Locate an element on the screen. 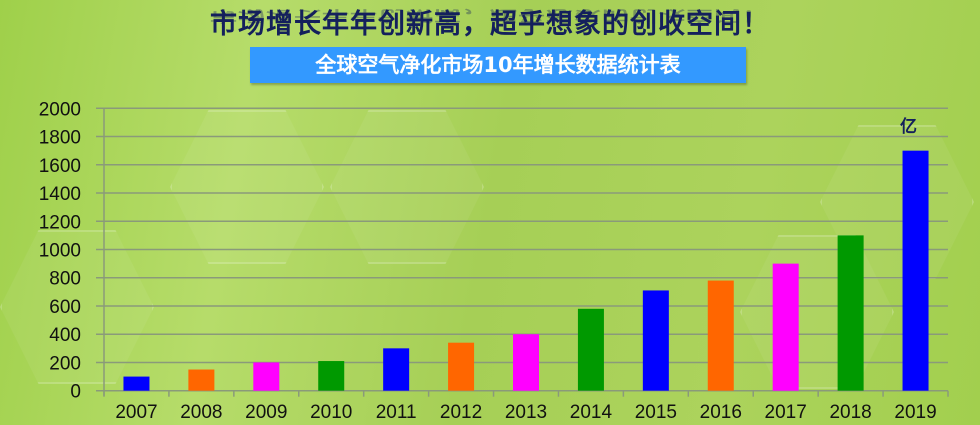  x-tick-label: 2007 is located at coordinates (136, 412).